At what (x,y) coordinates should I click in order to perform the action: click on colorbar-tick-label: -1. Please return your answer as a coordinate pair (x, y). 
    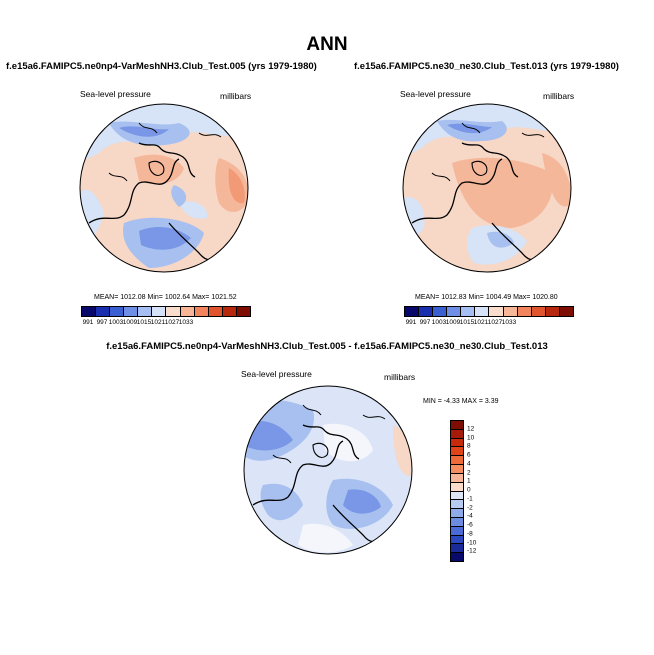
    Looking at the image, I should click on (470, 499).